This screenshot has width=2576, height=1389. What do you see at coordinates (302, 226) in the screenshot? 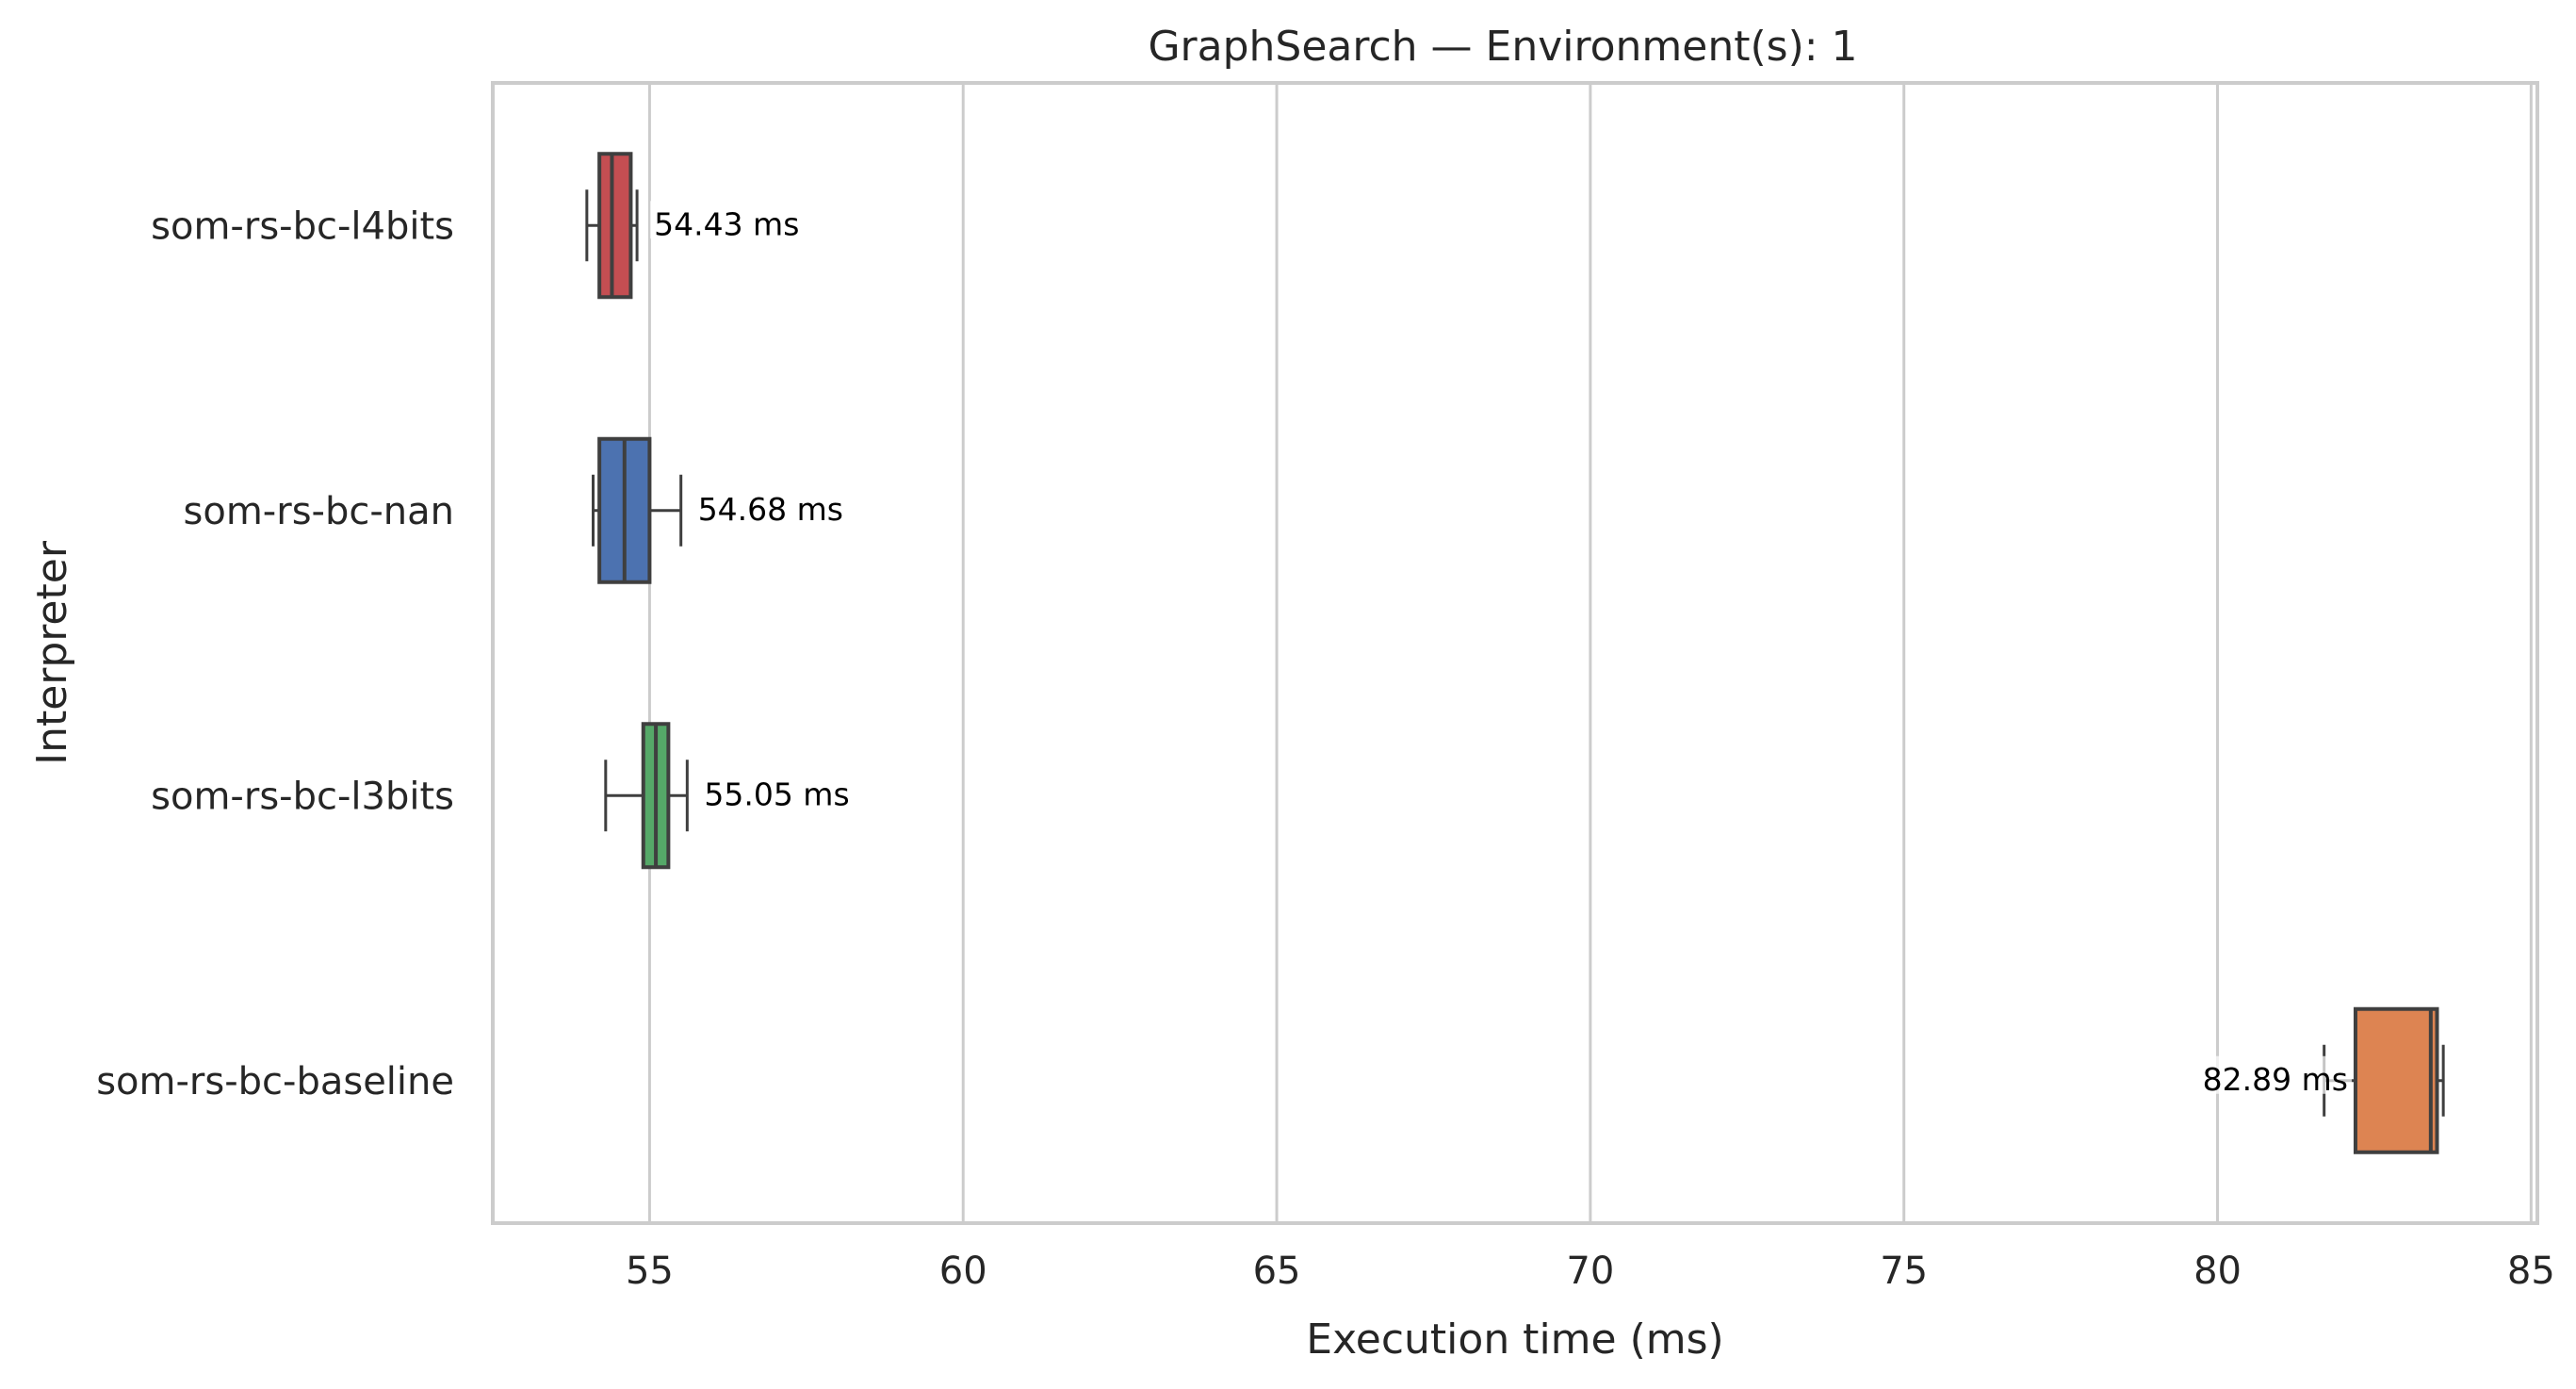
I see `y-category-label: som-rs-bc-l4bits` at bounding box center [302, 226].